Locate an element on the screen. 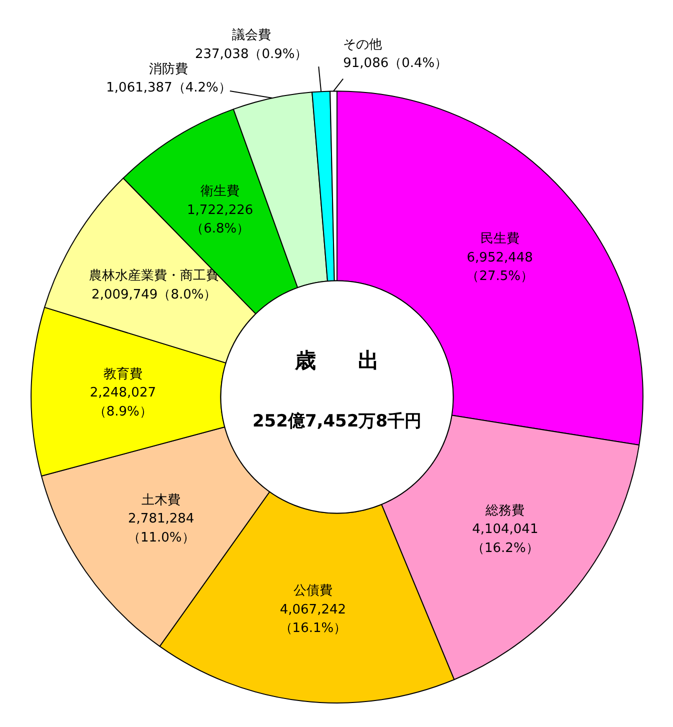 Image resolution: width=673 pixels, height=727 pixels. data-label: 91,086（0.4%） is located at coordinates (395, 64).